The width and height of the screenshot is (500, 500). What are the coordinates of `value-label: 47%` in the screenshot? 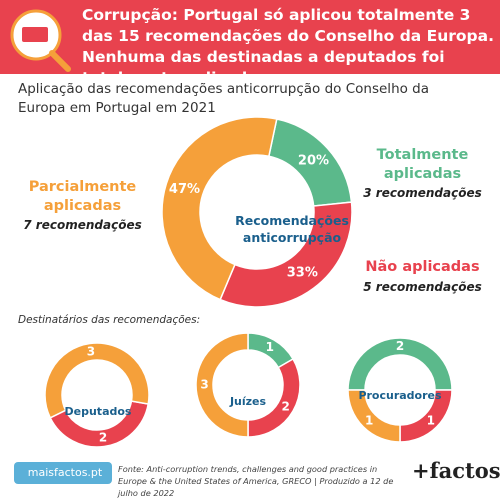 It's located at (184, 189).